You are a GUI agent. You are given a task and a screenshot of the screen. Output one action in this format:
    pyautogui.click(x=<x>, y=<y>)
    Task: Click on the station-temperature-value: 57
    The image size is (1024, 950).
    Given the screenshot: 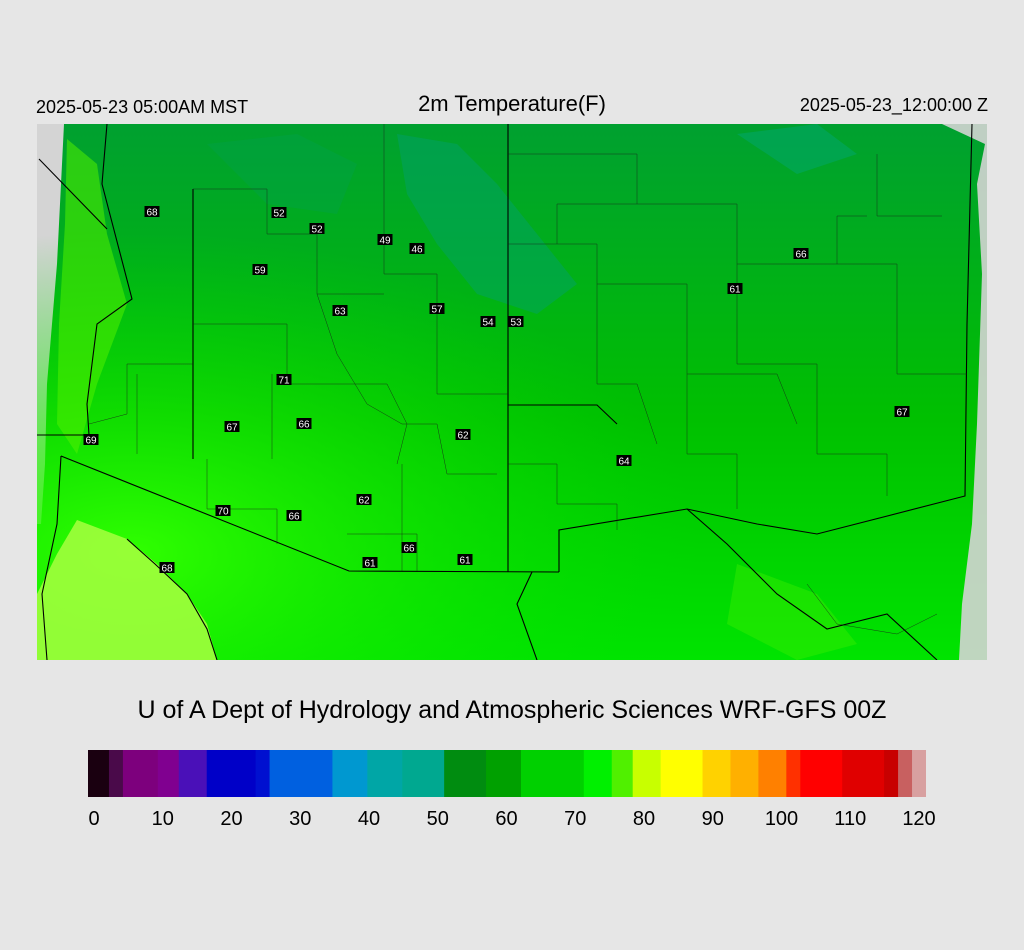 What is the action you would take?
    pyautogui.click(x=437, y=310)
    